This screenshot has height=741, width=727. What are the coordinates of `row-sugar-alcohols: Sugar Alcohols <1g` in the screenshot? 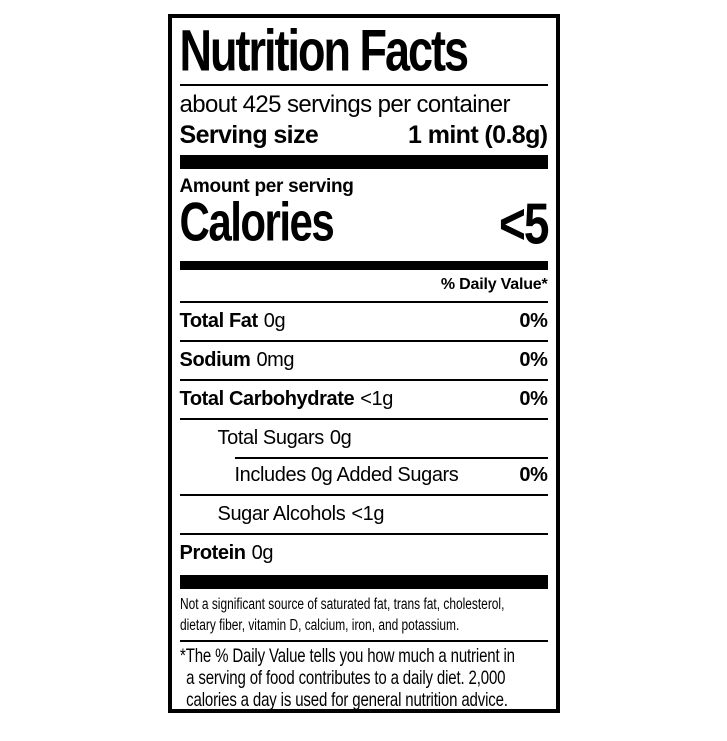 It's located at (363, 513).